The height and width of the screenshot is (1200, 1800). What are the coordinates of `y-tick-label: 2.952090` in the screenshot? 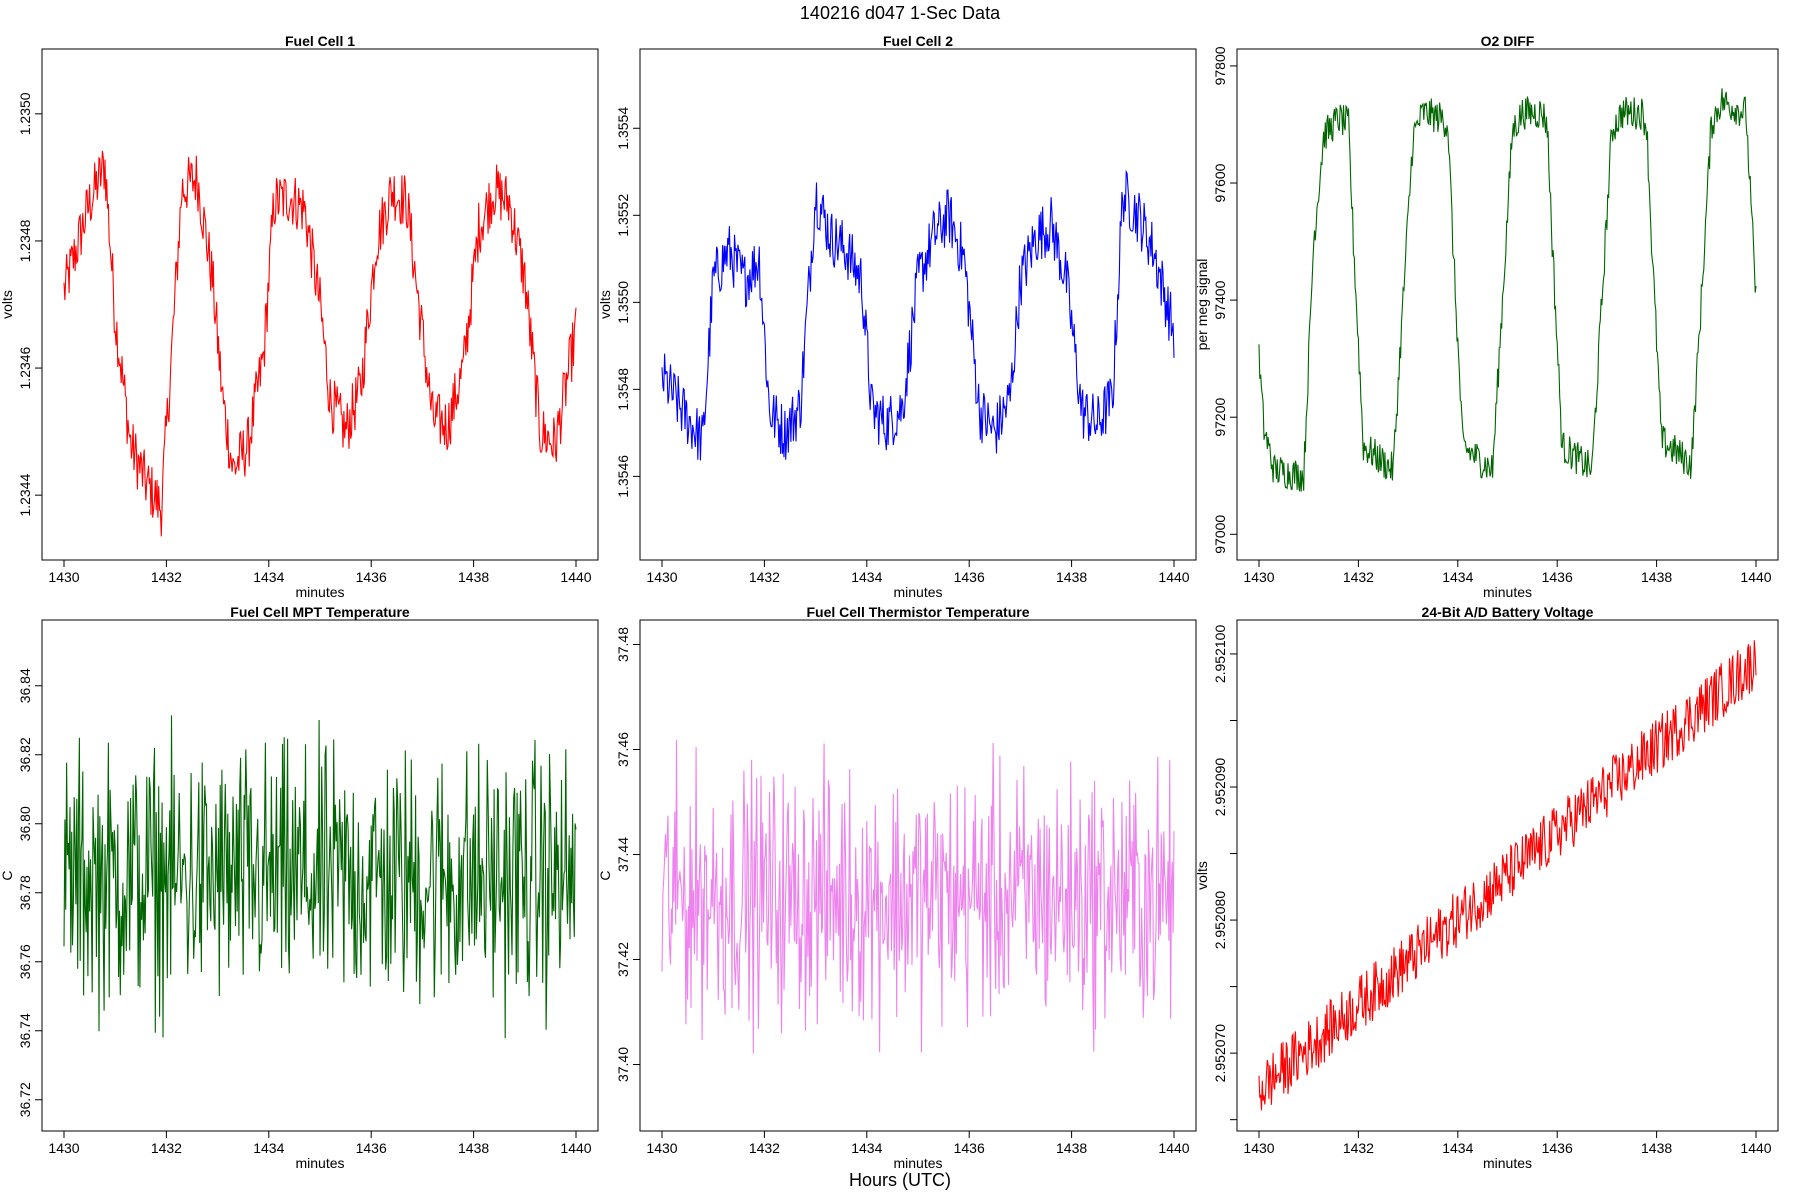 It's located at (1220, 787).